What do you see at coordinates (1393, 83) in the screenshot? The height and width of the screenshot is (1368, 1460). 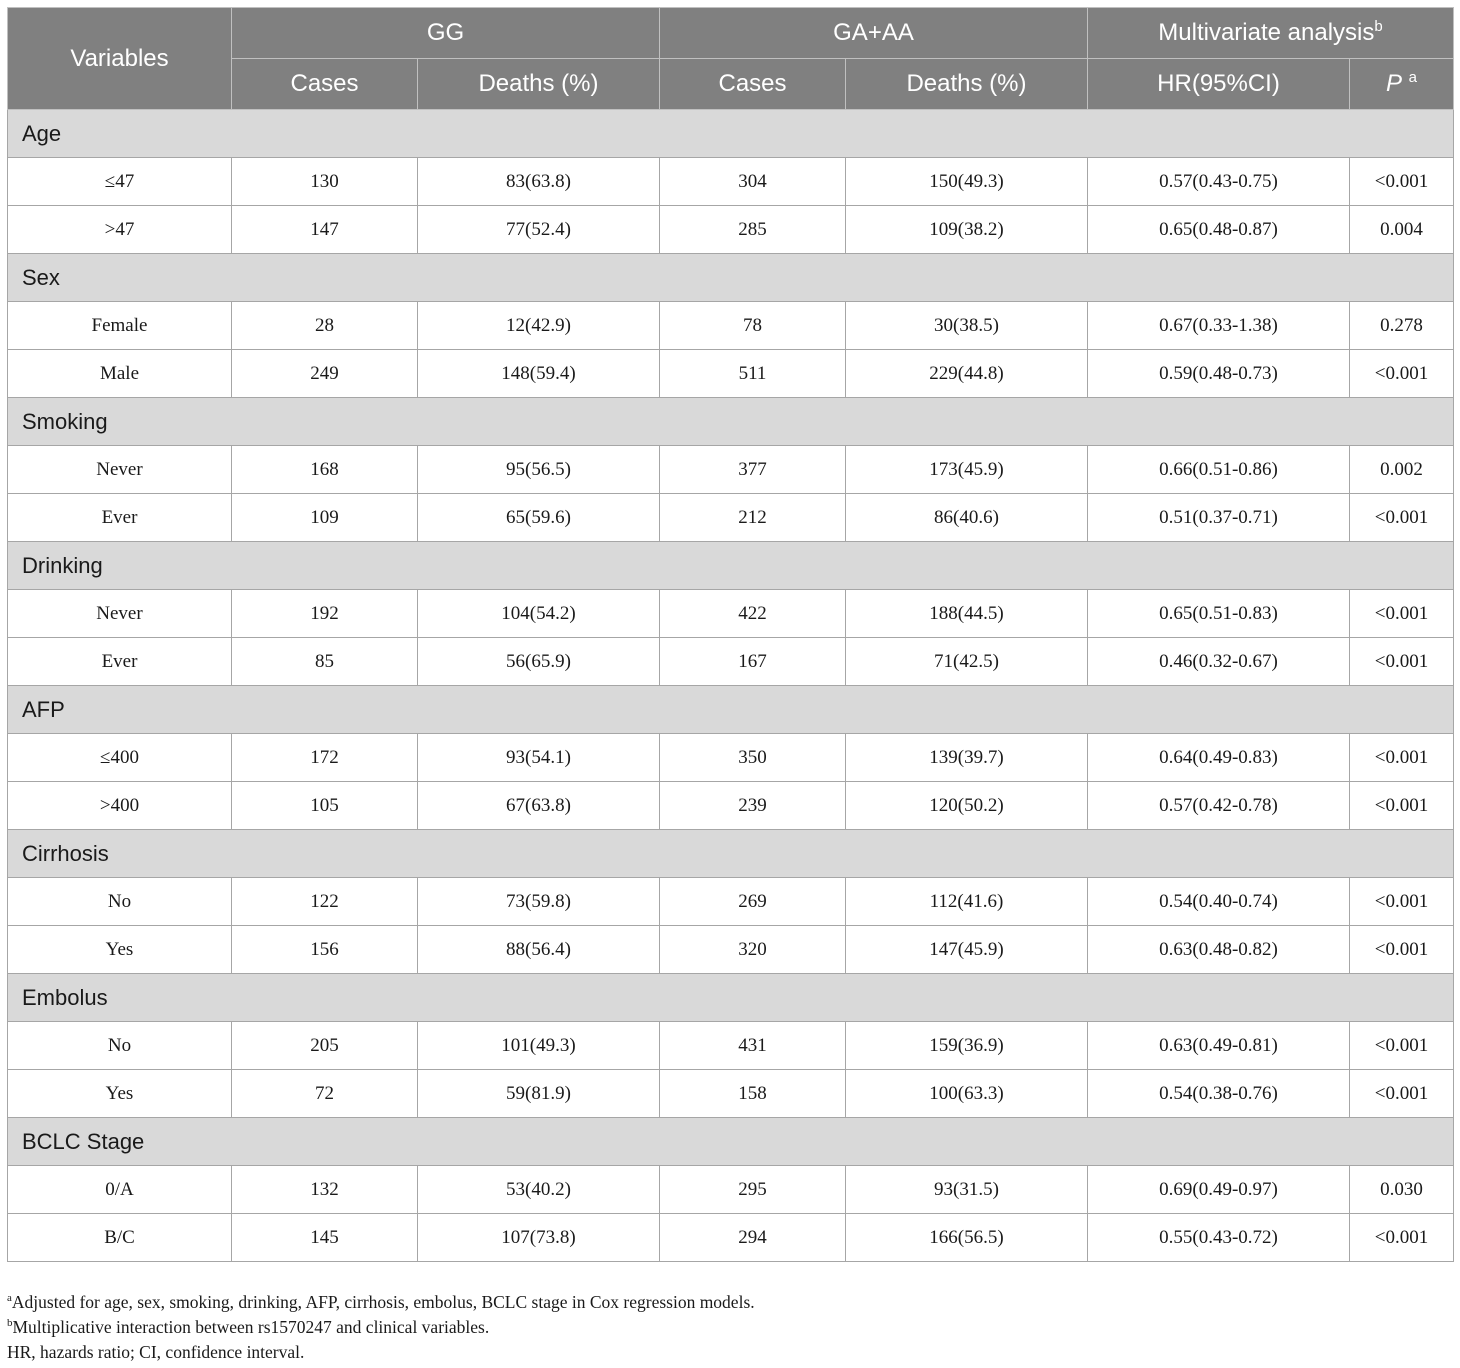 I see `header-p-label: P` at bounding box center [1393, 83].